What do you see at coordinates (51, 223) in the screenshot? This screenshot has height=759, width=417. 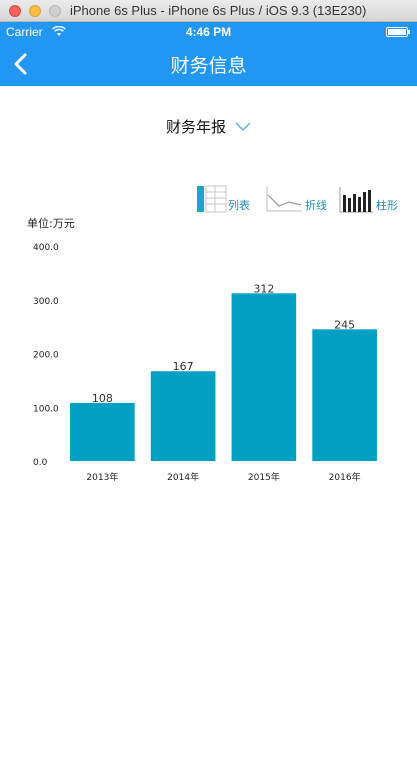 I see `chart-unit-label: 单位:万元` at bounding box center [51, 223].